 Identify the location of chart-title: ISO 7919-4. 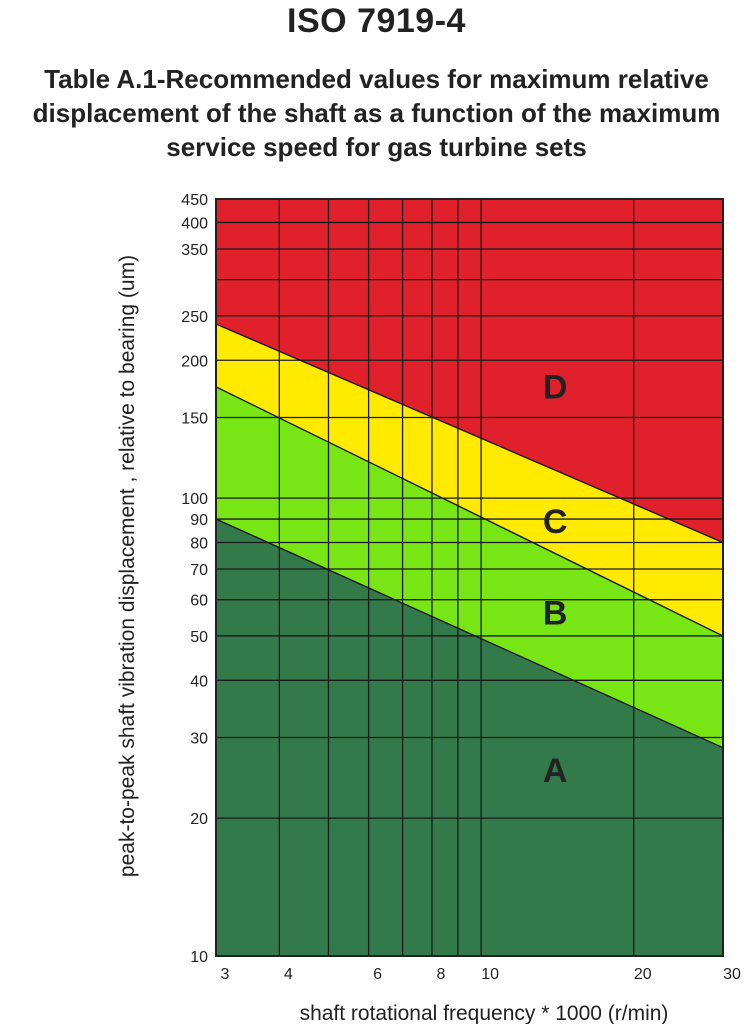
(376, 21).